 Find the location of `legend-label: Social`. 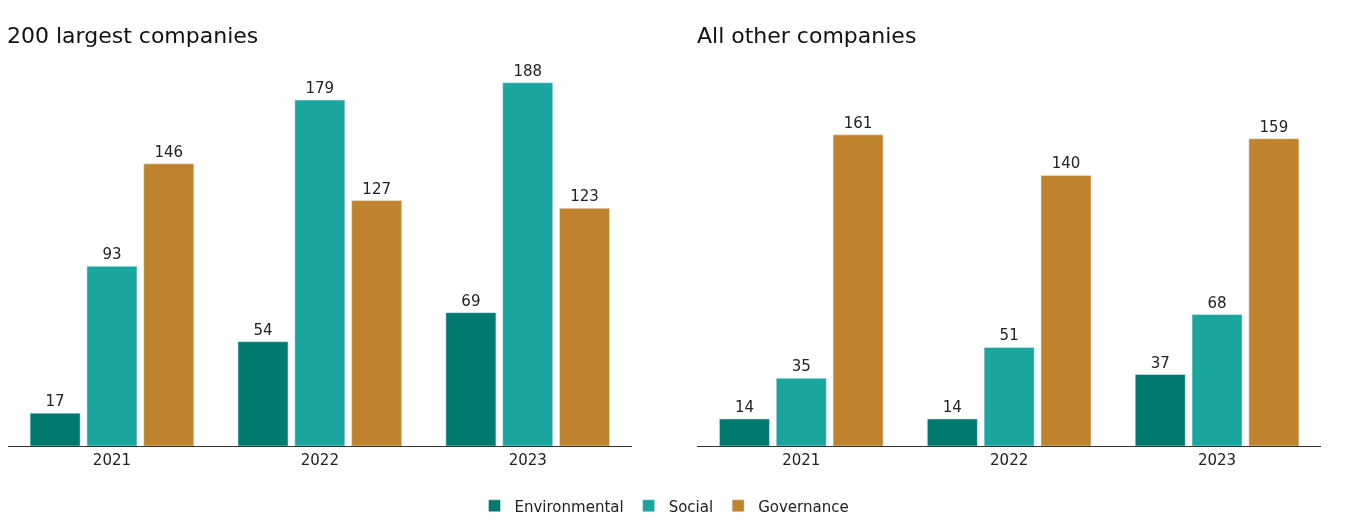

legend-label: Social is located at coordinates (691, 506).